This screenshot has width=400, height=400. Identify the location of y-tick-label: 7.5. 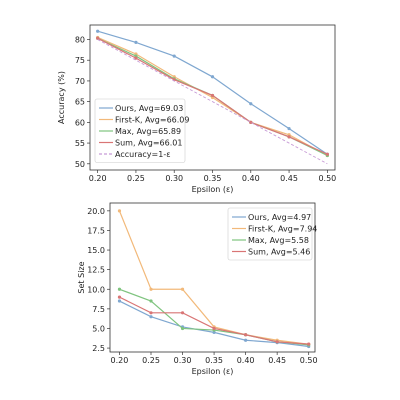
(98, 309).